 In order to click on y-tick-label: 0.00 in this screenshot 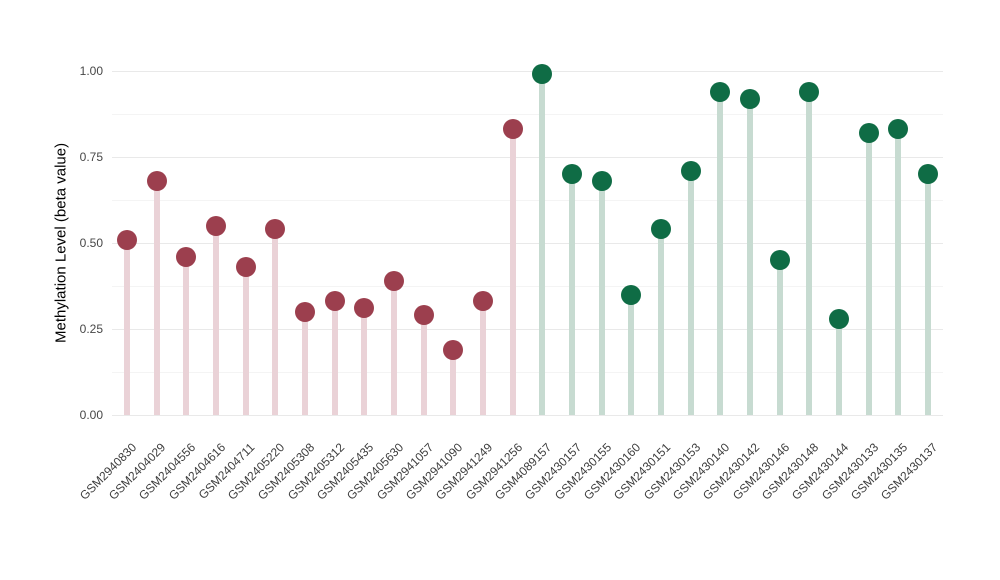, I will do `click(91, 414)`.